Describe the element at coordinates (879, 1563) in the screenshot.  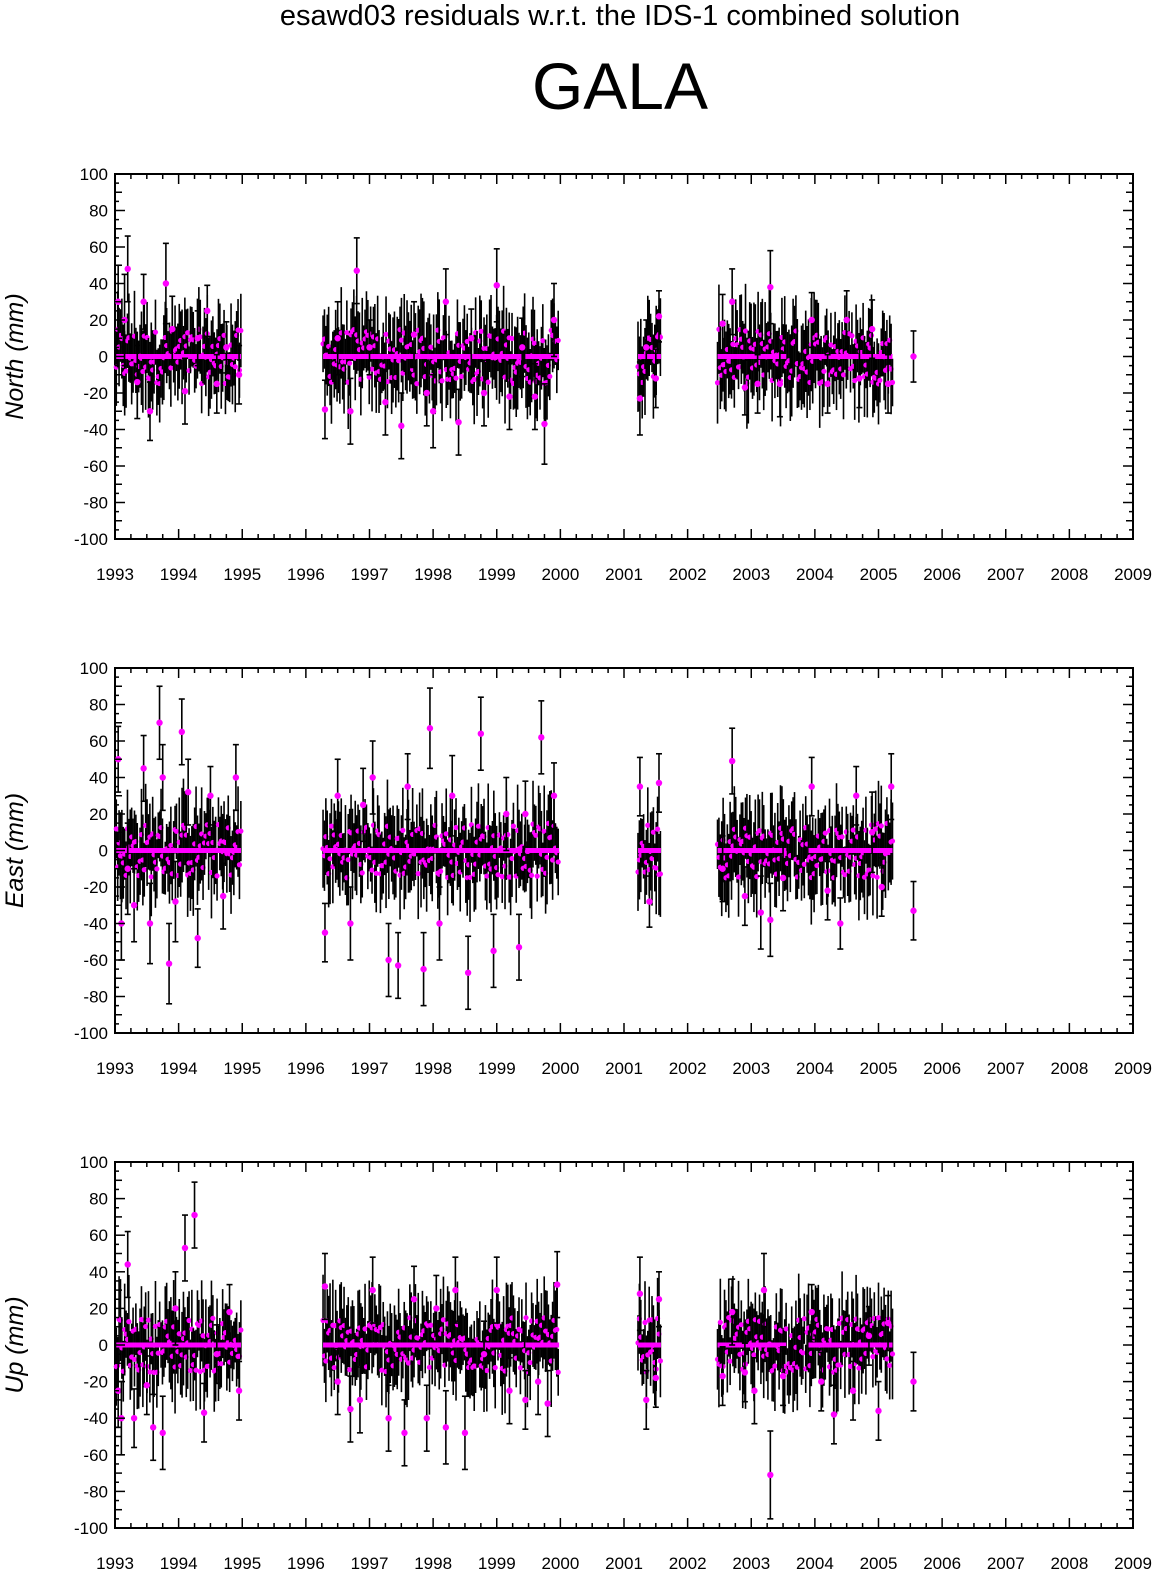
I see `up-x-tick-label: 2005` at that location.